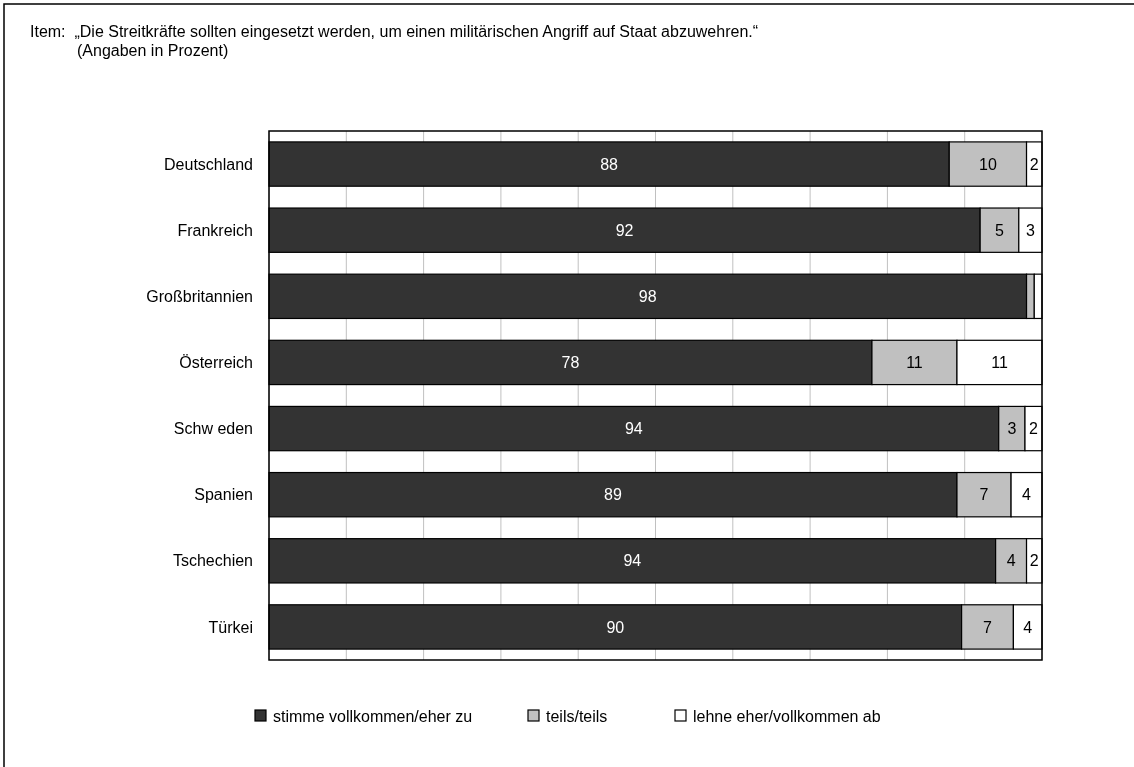 This screenshot has width=1134, height=767. What do you see at coordinates (624, 230) in the screenshot?
I see `data-label: 92` at bounding box center [624, 230].